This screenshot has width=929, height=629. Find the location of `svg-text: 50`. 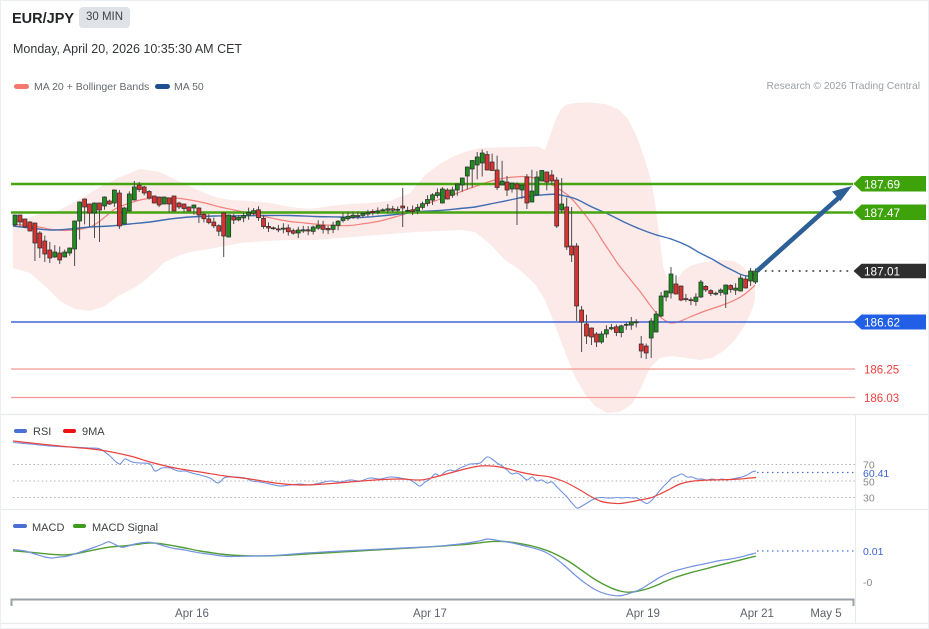

svg-text: 50 is located at coordinates (869, 483).